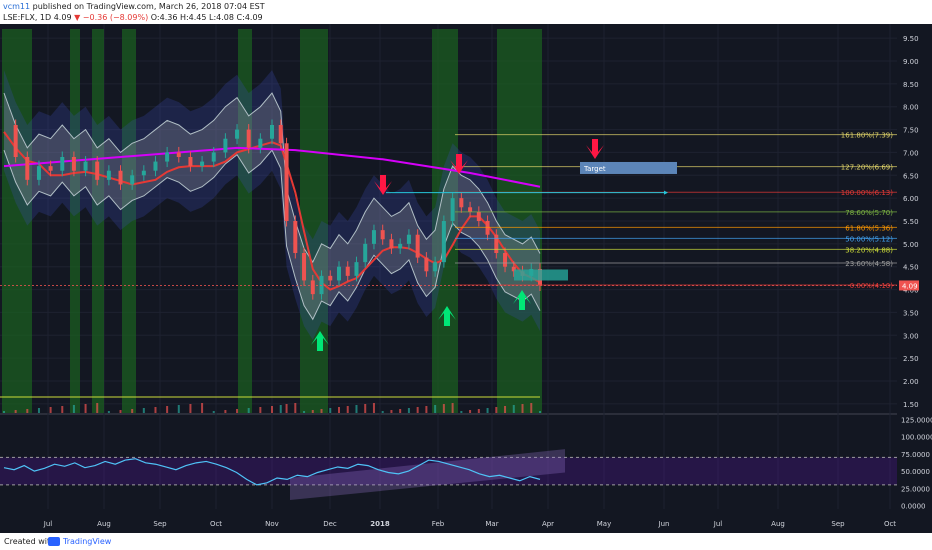  What do you see at coordinates (54, 541) in the screenshot?
I see `tradingview-logo-icon` at bounding box center [54, 541].